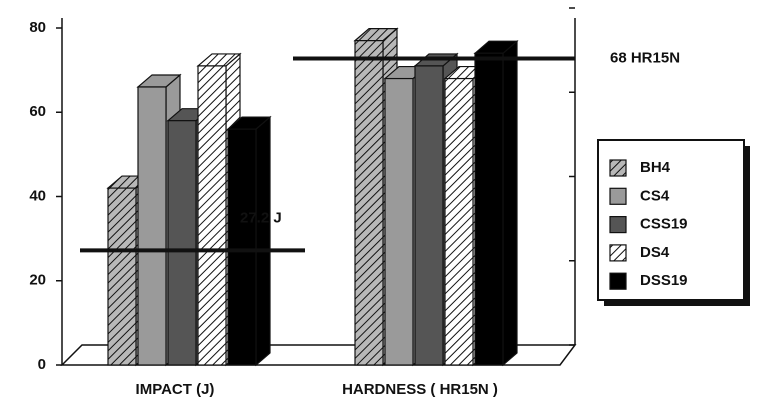  What do you see at coordinates (420, 389) in the screenshot?
I see `x-tick-label: HARDNESS ( HR15N )` at bounding box center [420, 389].